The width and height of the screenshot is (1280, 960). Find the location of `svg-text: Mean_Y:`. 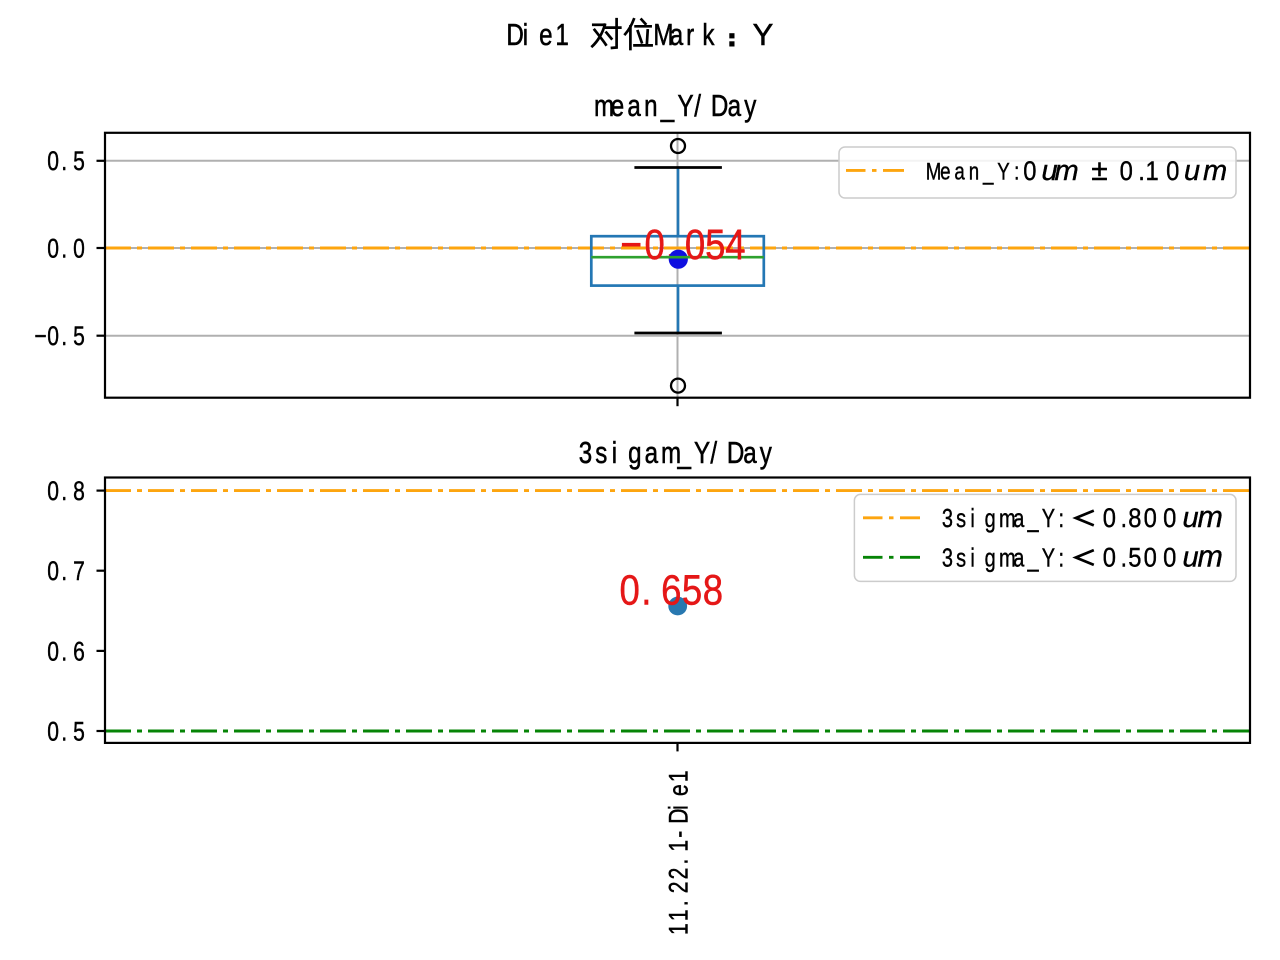

svg-text: Mean_Y: is located at coordinates (973, 171).